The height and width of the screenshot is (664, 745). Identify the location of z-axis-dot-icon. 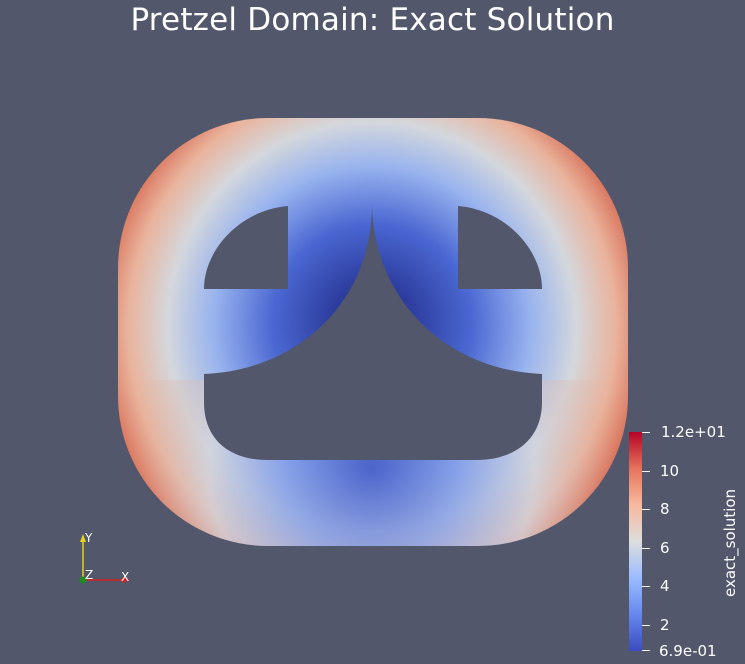
(83, 580).